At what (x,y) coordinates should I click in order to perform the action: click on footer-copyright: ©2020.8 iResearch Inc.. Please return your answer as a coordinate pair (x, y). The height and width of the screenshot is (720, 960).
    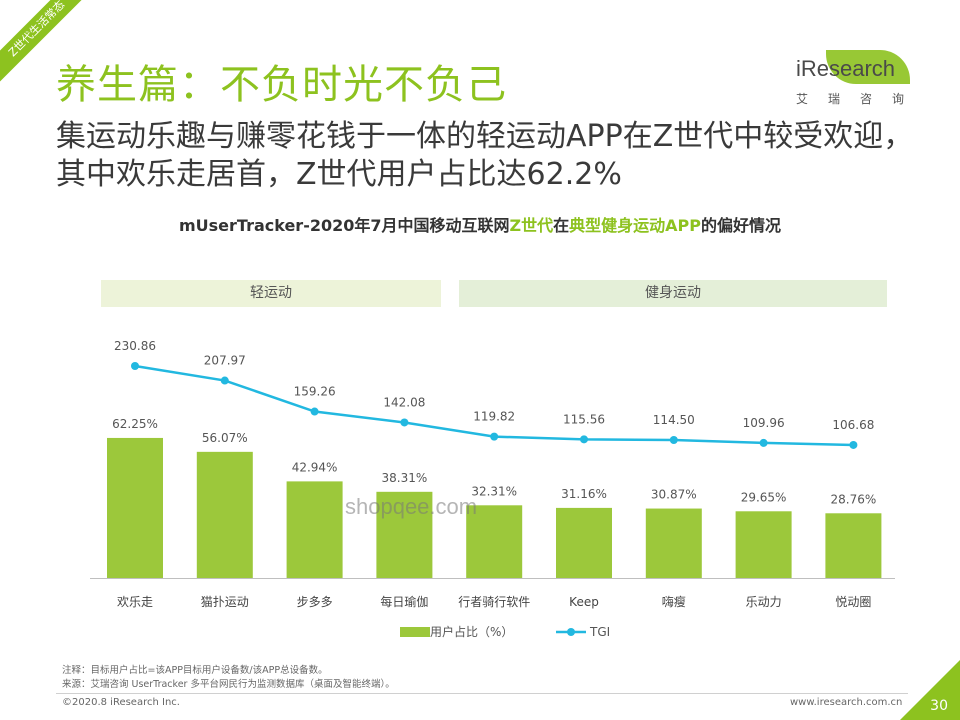
    Looking at the image, I should click on (121, 702).